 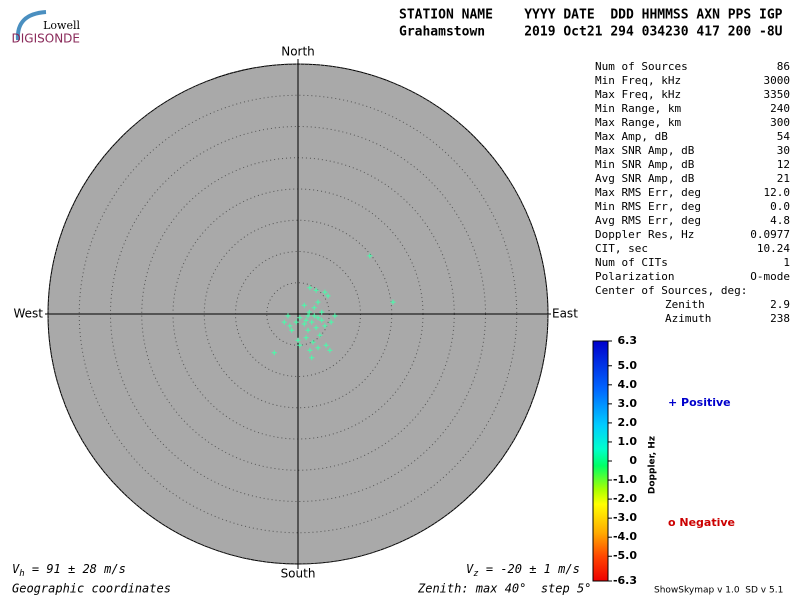 I want to click on stat-label: CIT, sec, so click(x=621, y=248).